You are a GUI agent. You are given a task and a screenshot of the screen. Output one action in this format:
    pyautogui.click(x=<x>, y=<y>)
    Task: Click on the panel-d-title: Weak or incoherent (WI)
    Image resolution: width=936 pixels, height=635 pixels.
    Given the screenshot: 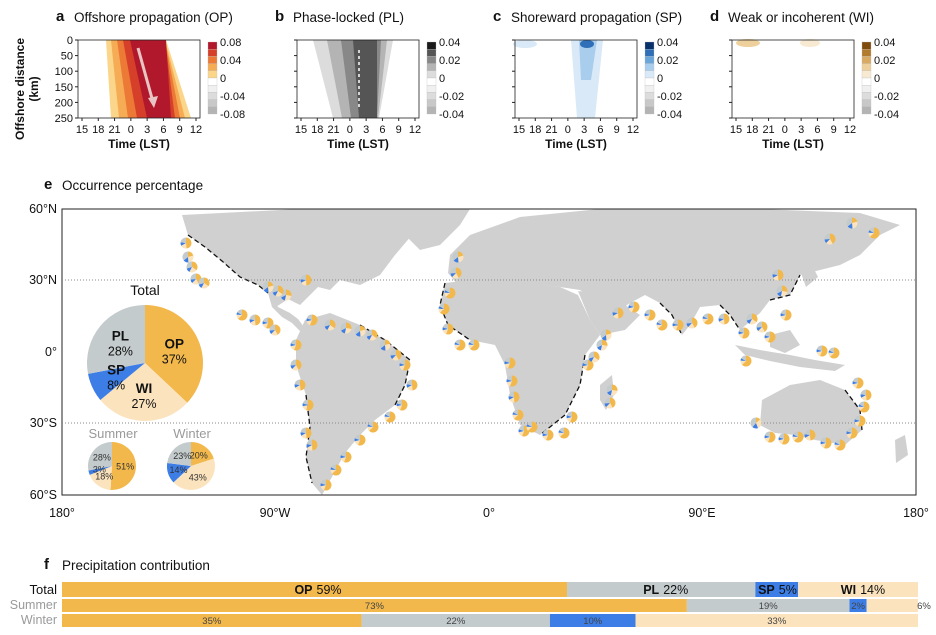 What is the action you would take?
    pyautogui.click(x=801, y=17)
    